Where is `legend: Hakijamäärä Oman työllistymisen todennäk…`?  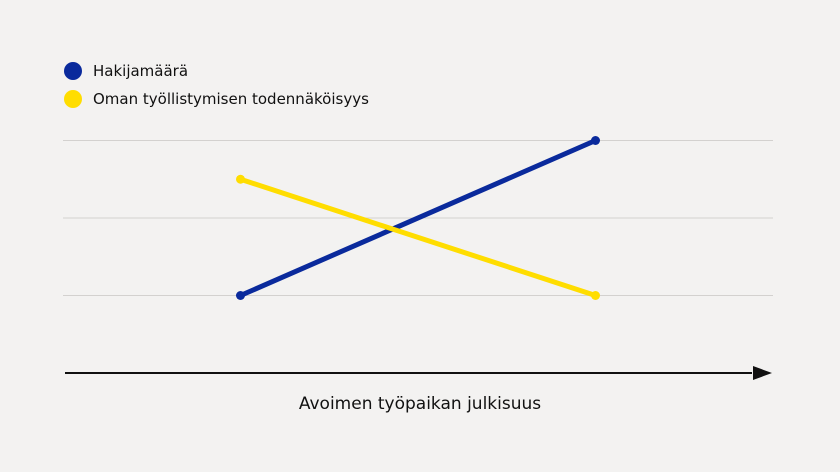 legend: Hakijamäärä Oman työllistymisen todennäk… is located at coordinates (216, 85).